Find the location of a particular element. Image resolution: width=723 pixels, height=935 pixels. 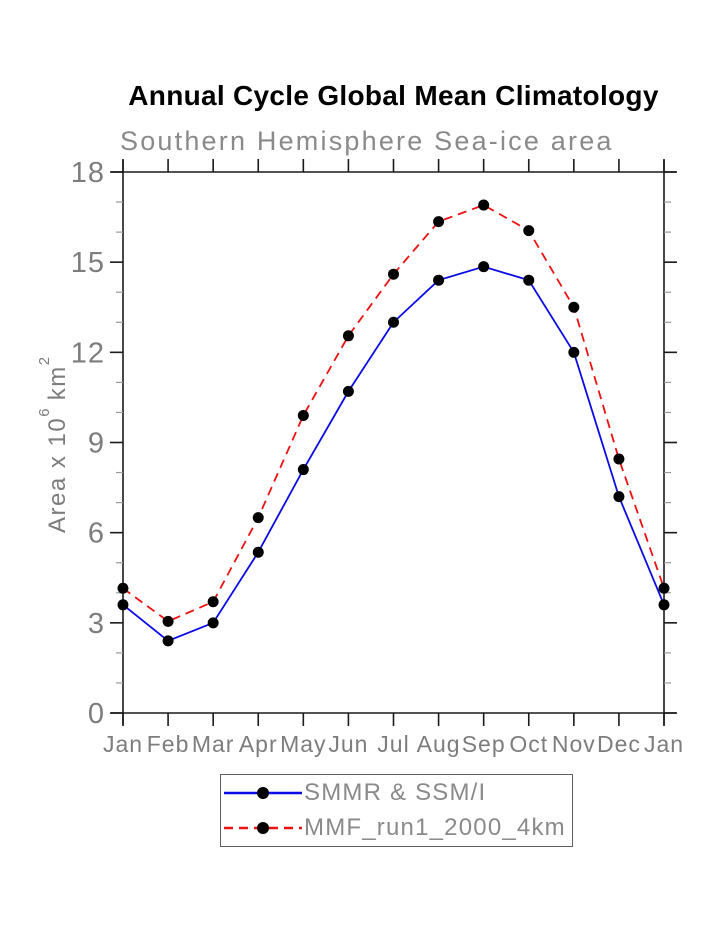

x-tick-label: Dec is located at coordinates (619, 744).